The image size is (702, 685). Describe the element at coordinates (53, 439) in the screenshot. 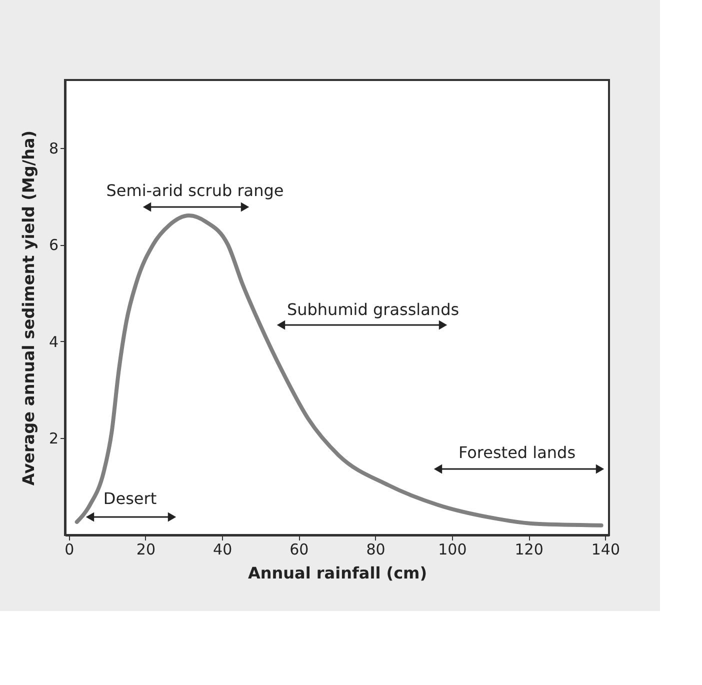

I see `y-tick-label: 2` at that location.